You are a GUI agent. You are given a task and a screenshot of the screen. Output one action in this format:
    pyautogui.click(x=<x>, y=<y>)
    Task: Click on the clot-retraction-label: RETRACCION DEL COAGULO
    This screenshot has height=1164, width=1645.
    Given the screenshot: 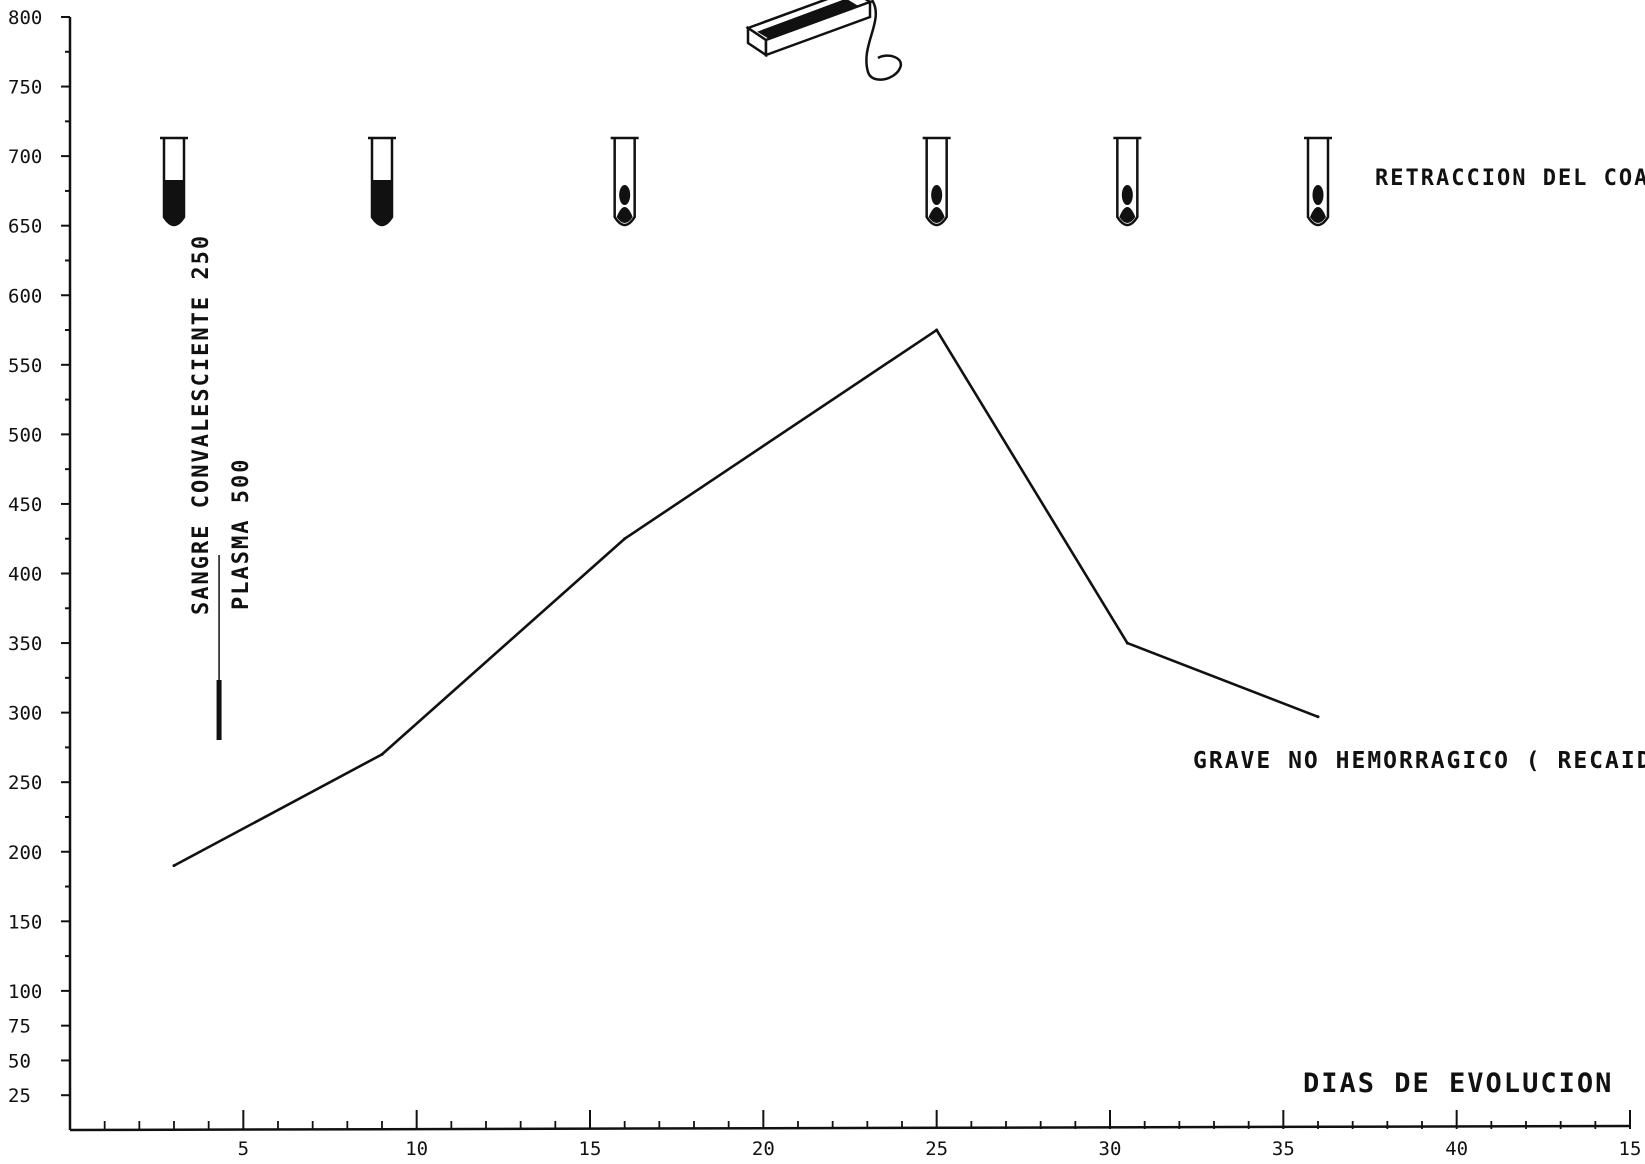 What is the action you would take?
    pyautogui.click(x=1510, y=178)
    